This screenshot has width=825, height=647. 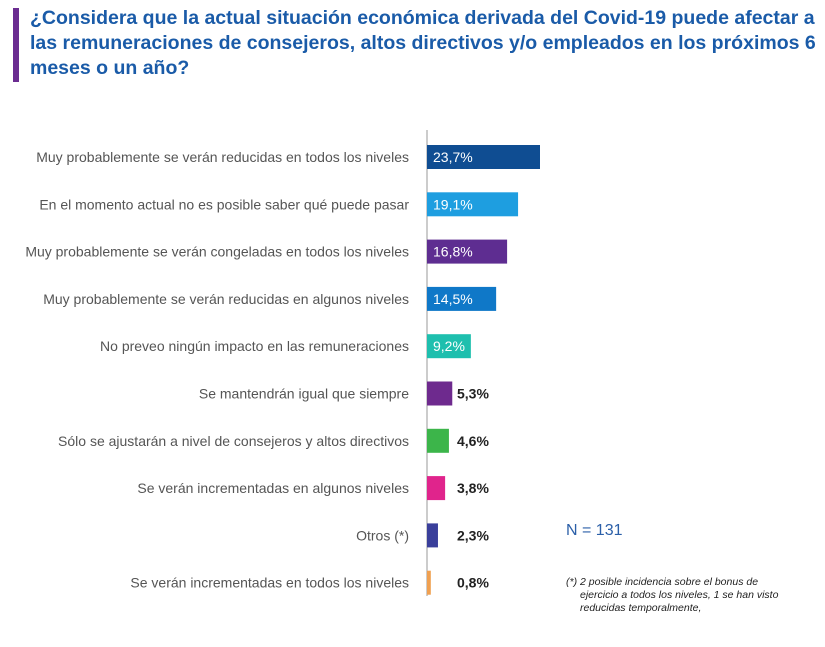 I want to click on value-label: 0,8%, so click(x=473, y=583).